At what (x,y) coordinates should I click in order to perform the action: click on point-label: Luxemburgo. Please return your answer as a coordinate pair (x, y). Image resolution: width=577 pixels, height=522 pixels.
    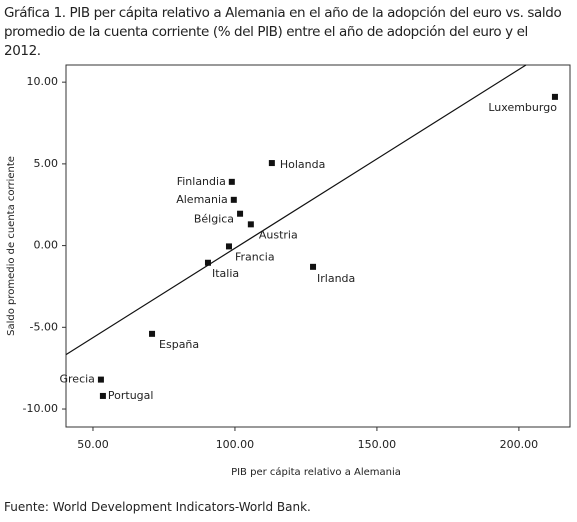
    Looking at the image, I should click on (522, 107).